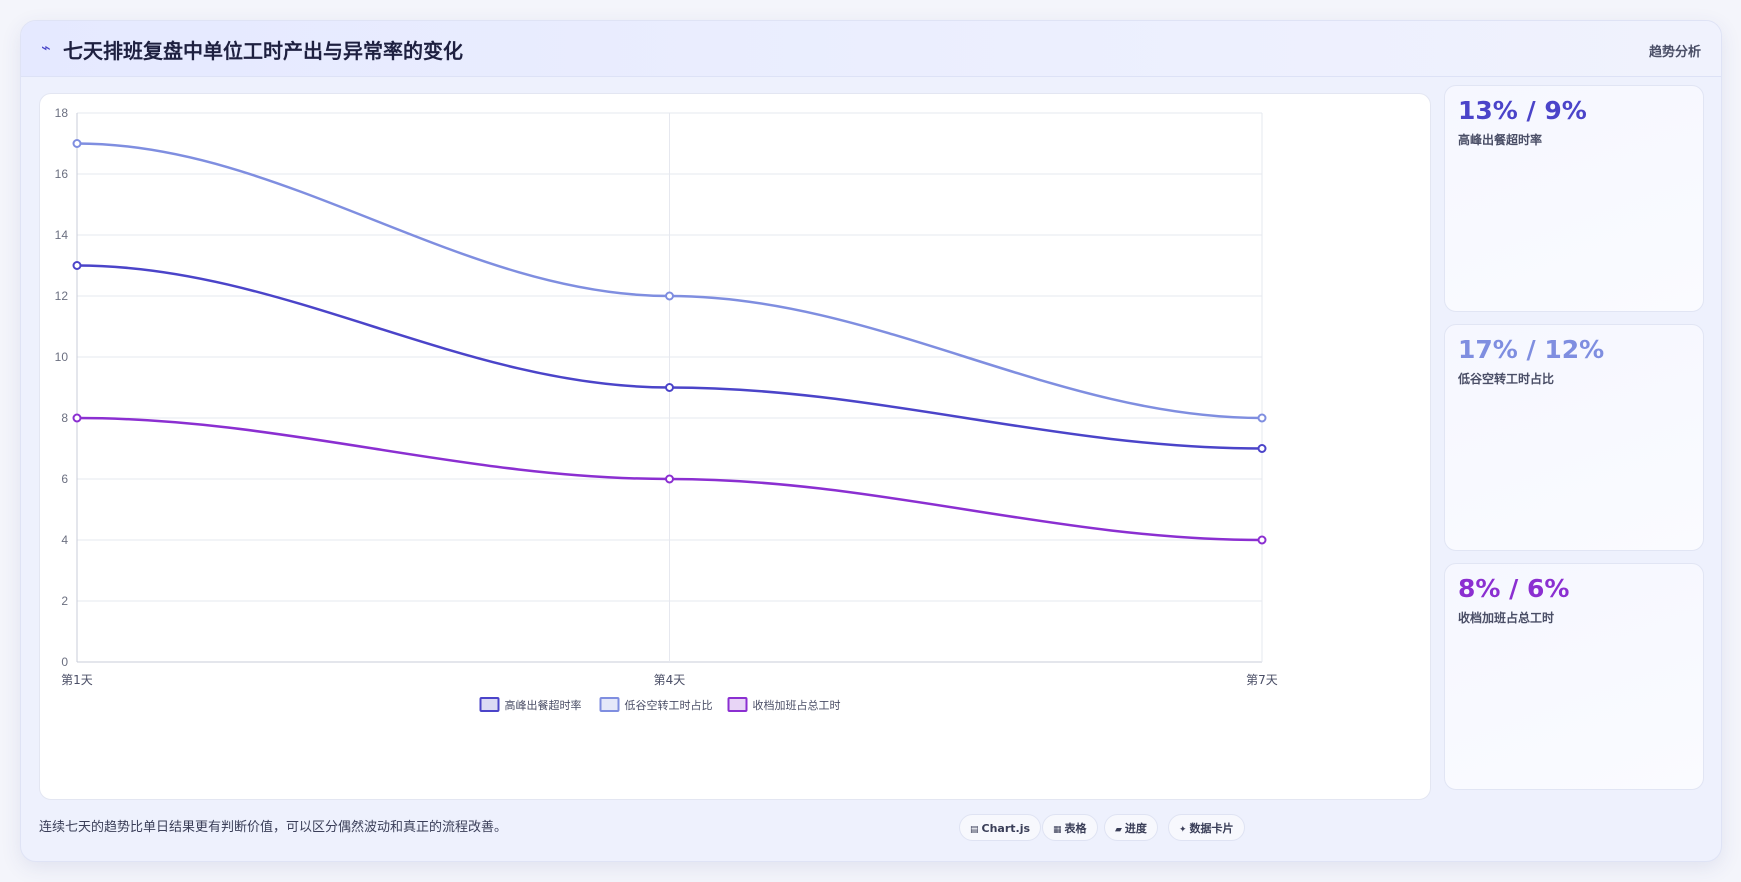  Describe the element at coordinates (64, 601) in the screenshot. I see `y-tick-label: 2` at that location.